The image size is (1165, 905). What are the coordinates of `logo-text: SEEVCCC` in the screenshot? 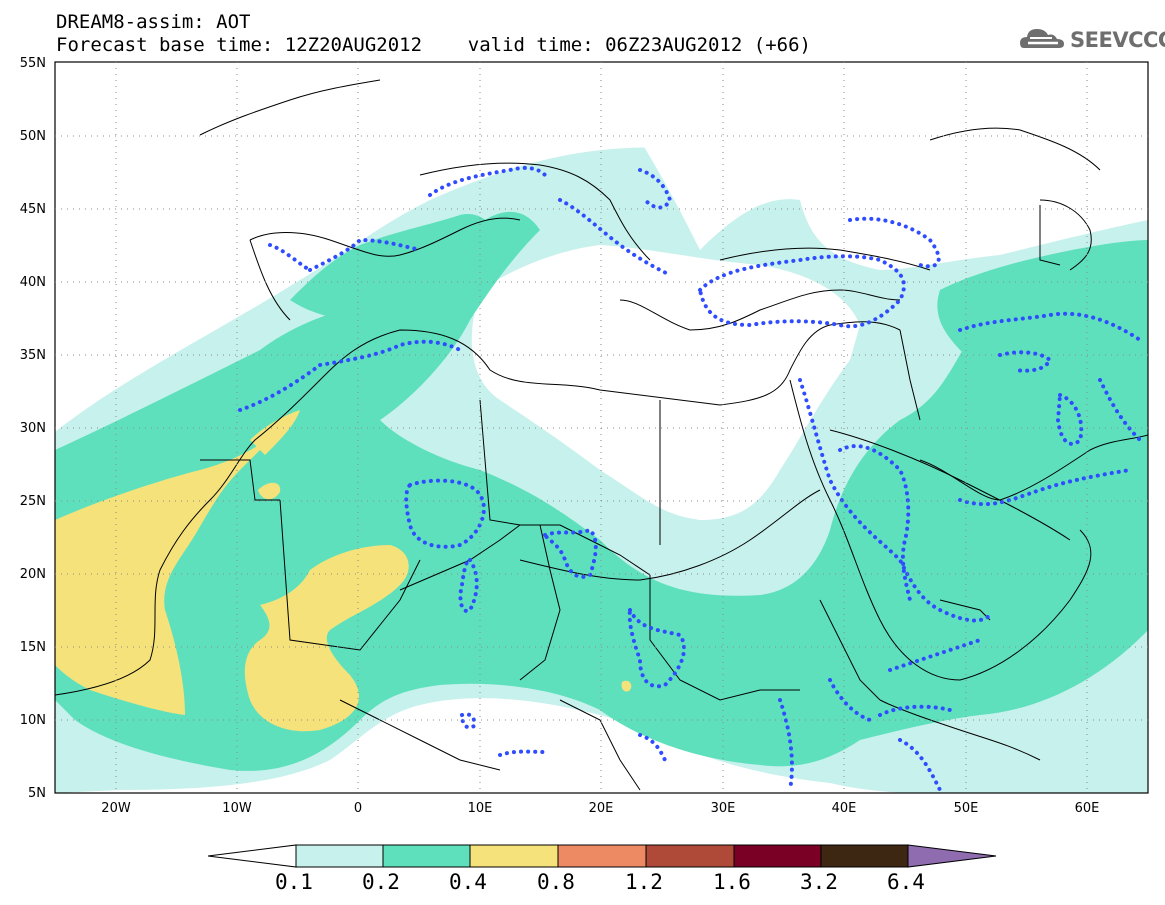 It's located at (1117, 40).